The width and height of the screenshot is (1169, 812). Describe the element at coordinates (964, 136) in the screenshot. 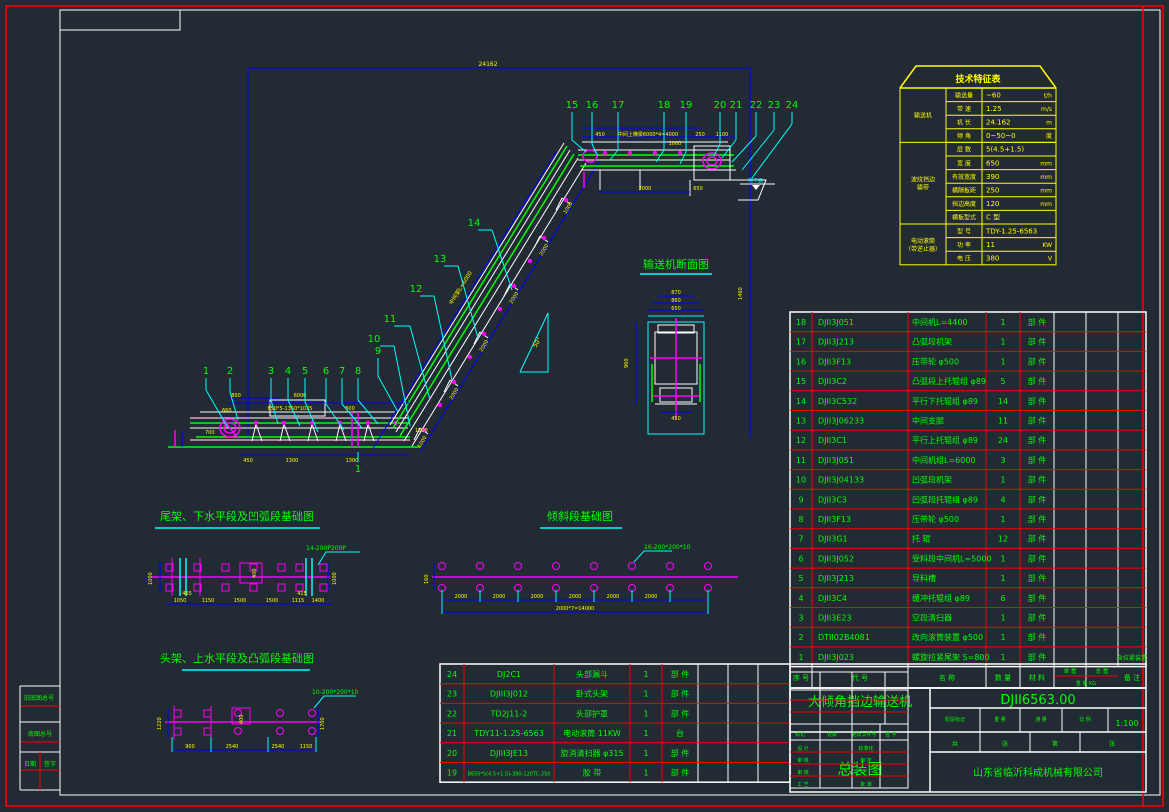

I see `spec-label-3: 倾 角` at that location.